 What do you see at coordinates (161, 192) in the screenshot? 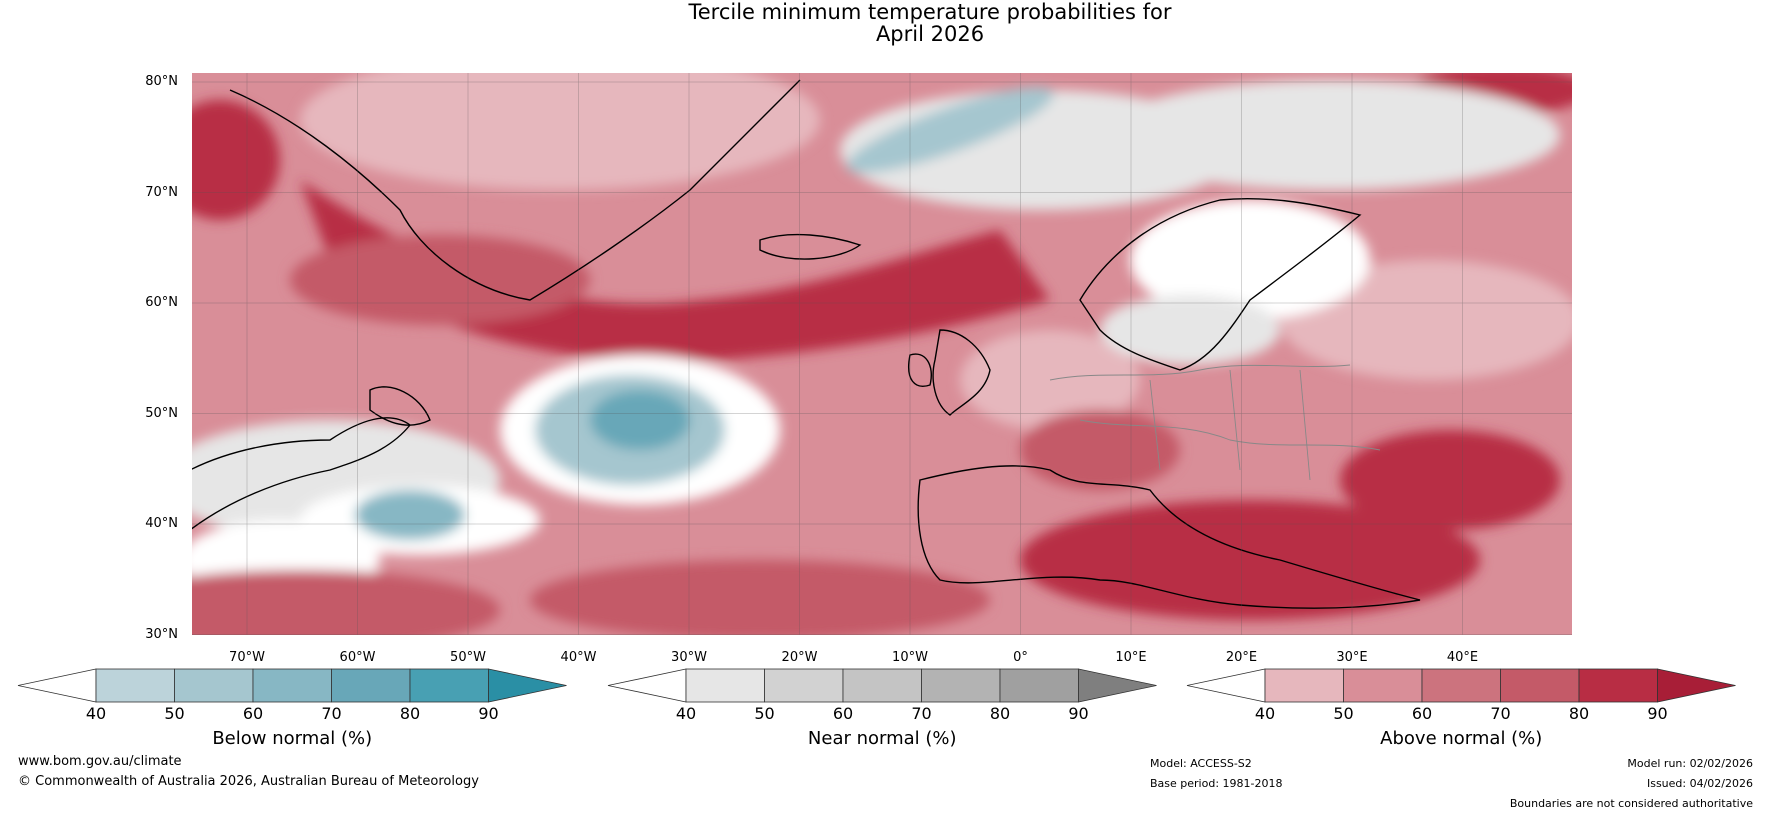
I see `lat-label: 70°N` at bounding box center [161, 192].